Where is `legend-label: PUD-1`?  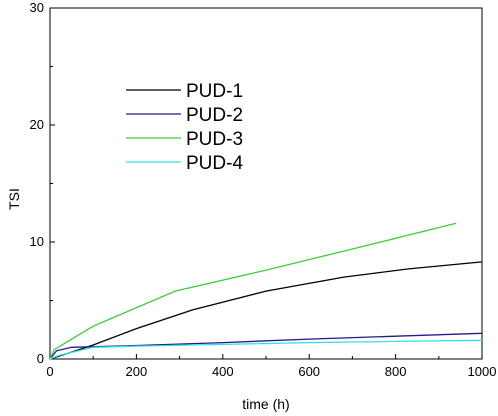
legend-label: PUD-1 is located at coordinates (214, 91).